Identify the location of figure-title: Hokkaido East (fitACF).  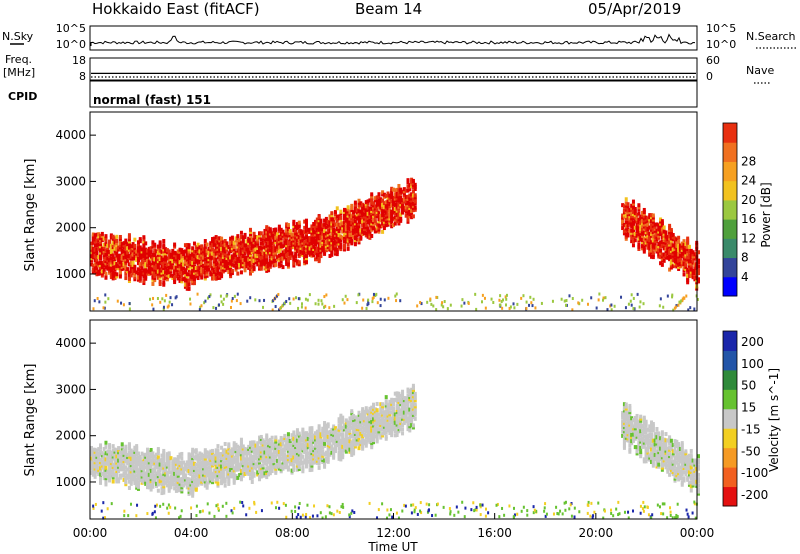
(176, 9).